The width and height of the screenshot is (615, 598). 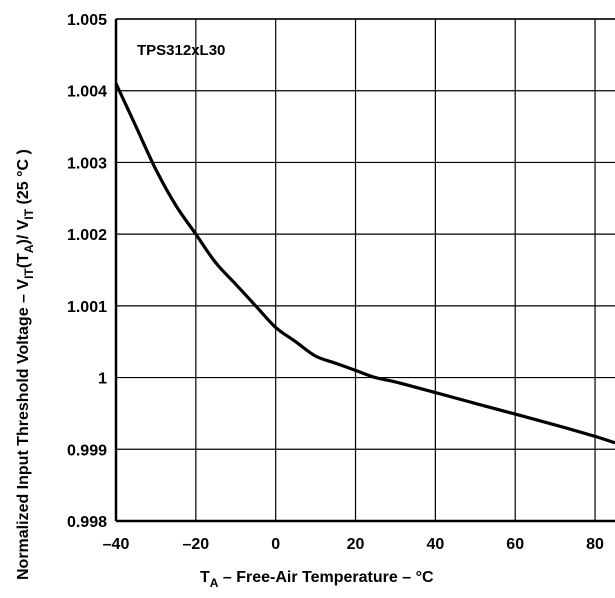 I want to click on x-axis-label-subscript: A, so click(x=214, y=583).